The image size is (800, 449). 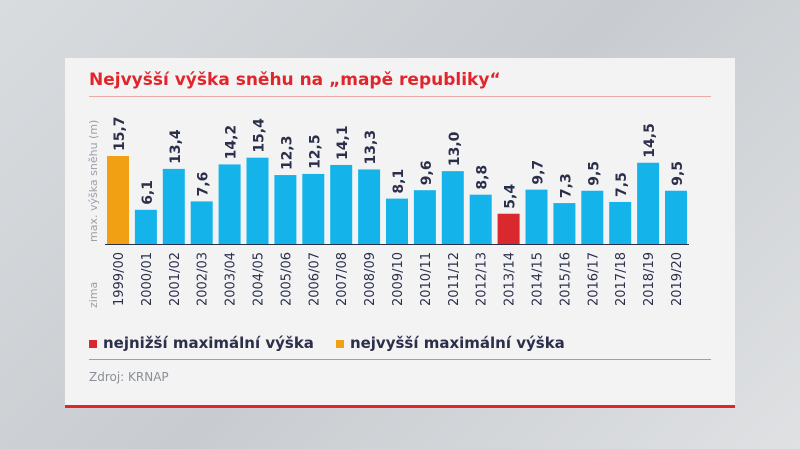 What do you see at coordinates (295, 80) in the screenshot?
I see `chart-title: Nejvyšší výška sněhu na „mapě republiky“` at bounding box center [295, 80].